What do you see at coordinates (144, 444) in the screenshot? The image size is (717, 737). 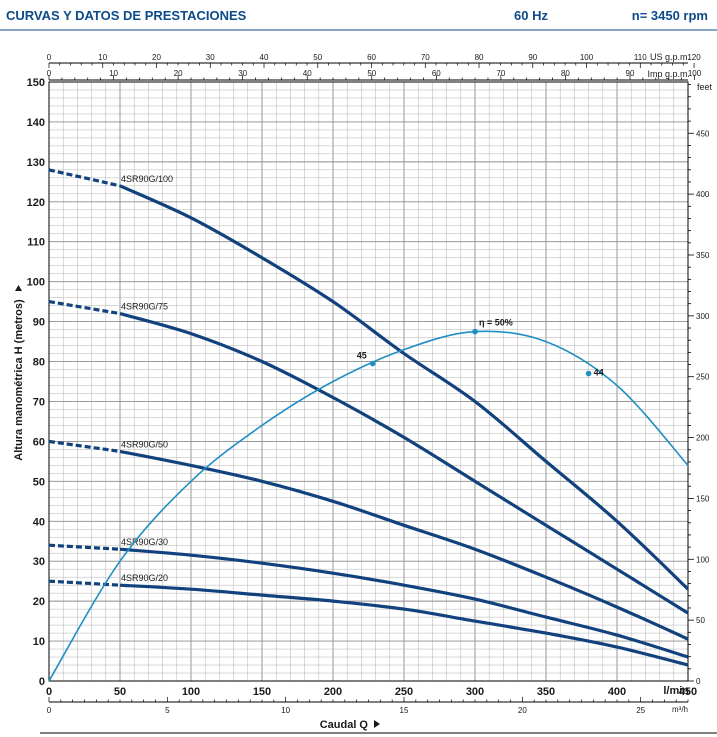 I see `series-label: 4SR90G/50` at bounding box center [144, 444].